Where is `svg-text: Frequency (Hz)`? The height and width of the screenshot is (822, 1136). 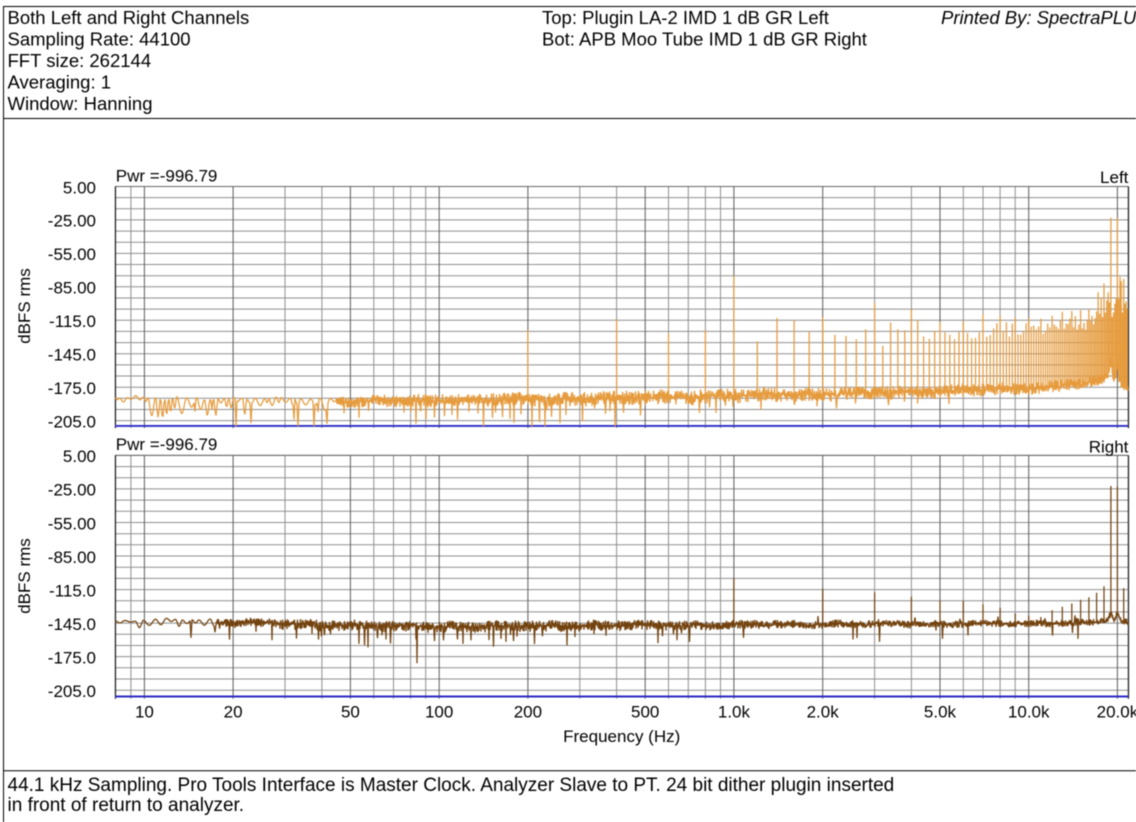 svg-text: Frequency (Hz) is located at coordinates (621, 736).